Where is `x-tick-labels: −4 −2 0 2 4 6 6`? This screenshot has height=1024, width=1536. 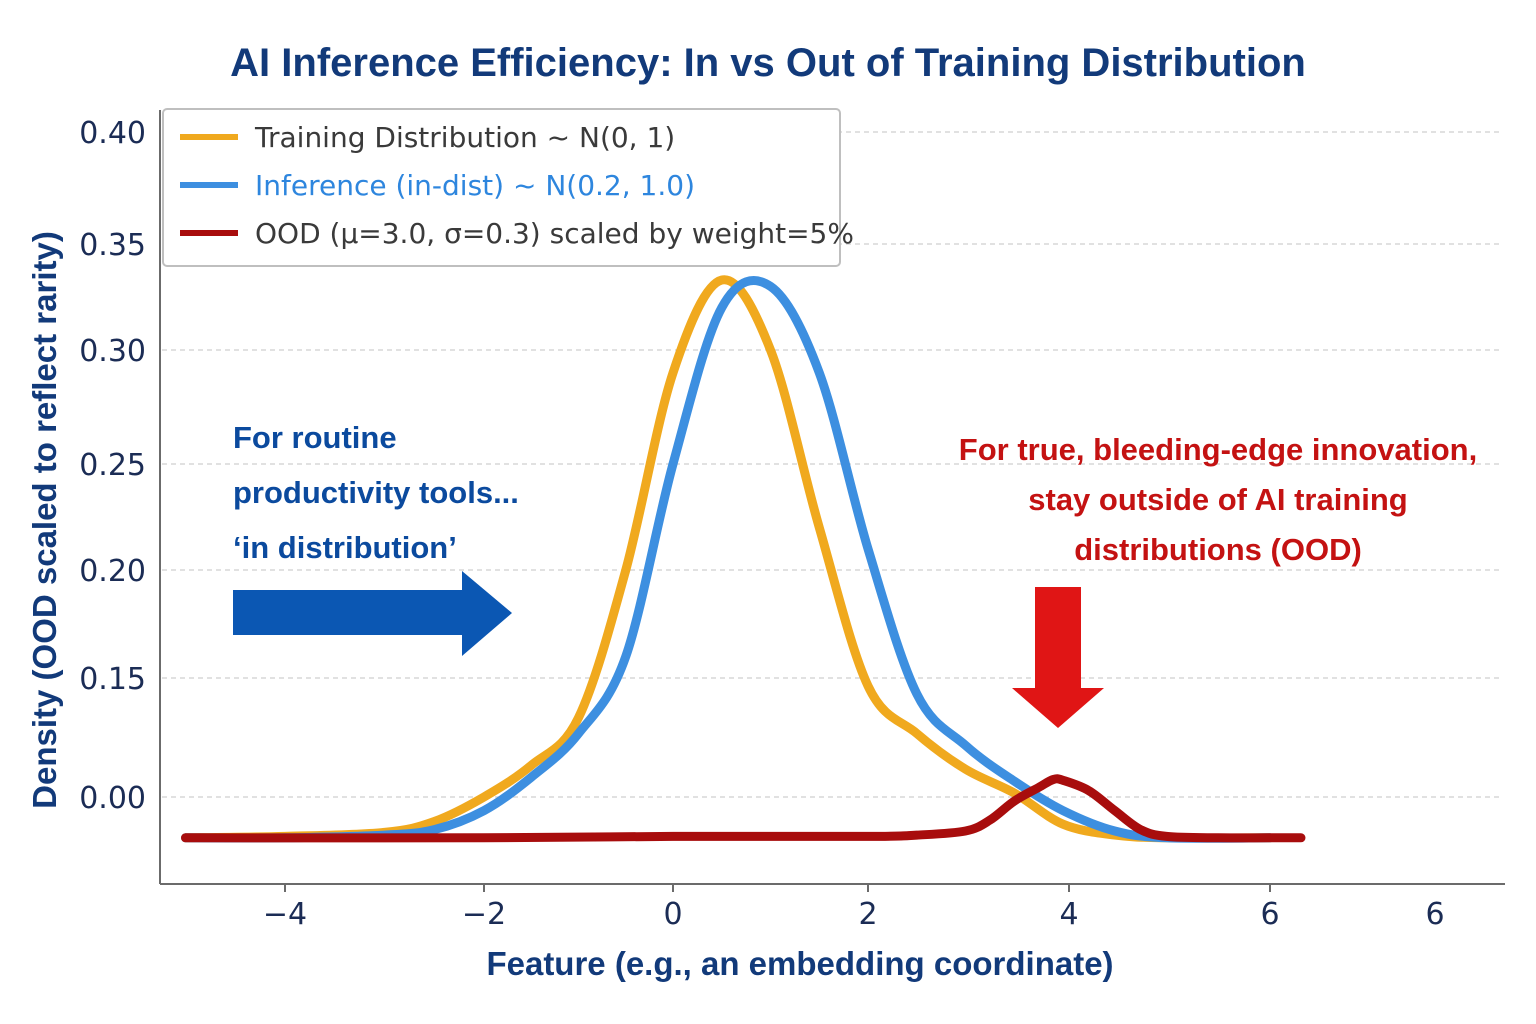 x-tick-labels: −4 −2 0 2 4 6 6 is located at coordinates (854, 908).